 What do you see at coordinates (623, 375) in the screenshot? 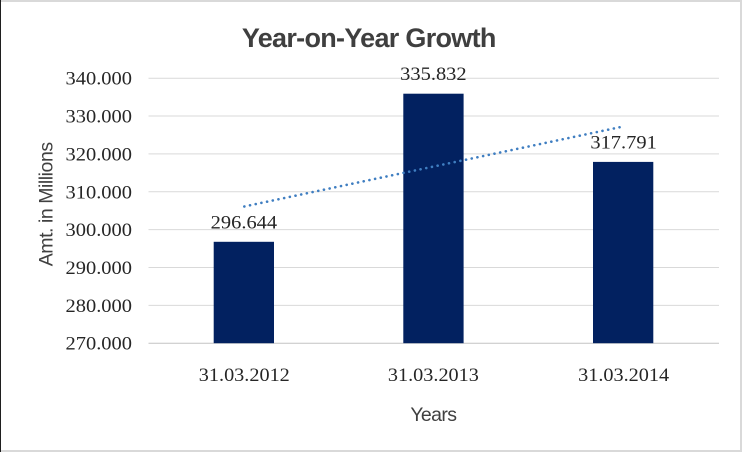
I see `svg-text: 31.03.2014` at bounding box center [623, 375].